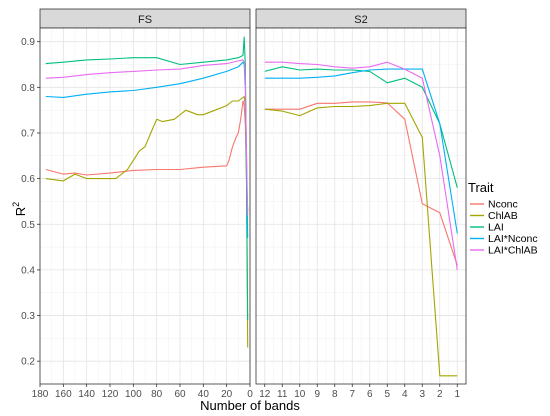 The width and height of the screenshot is (550, 416). What do you see at coordinates (457, 394) in the screenshot?
I see `x-tick-label: 1` at bounding box center [457, 394].